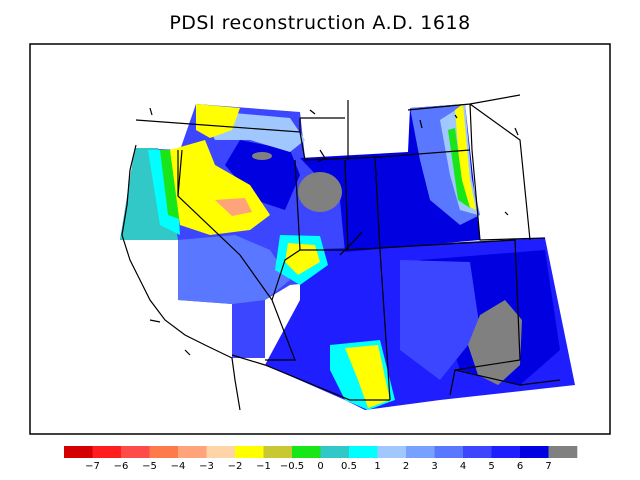  What do you see at coordinates (440, 320) in the screenshot?
I see `zone-mid-blue-east` at bounding box center [440, 320].